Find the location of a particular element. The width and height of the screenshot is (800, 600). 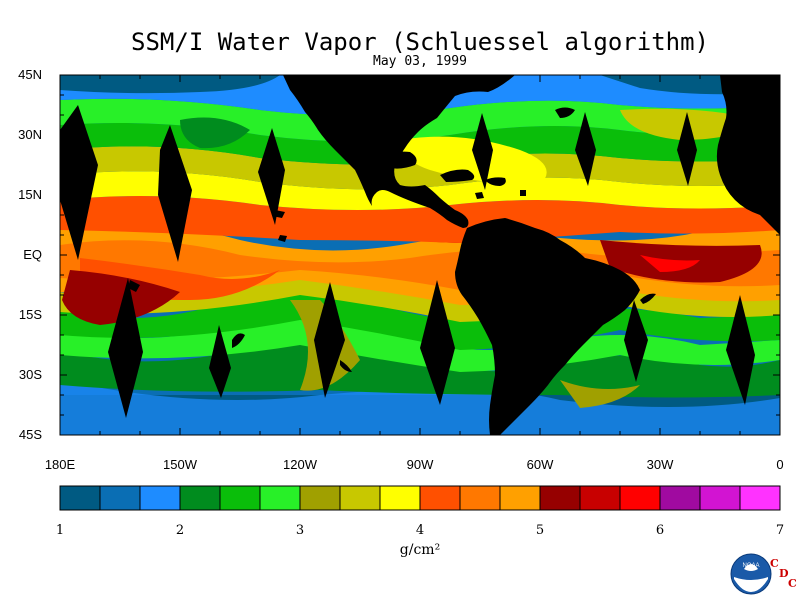

north-america is located at coordinates (399, 151).